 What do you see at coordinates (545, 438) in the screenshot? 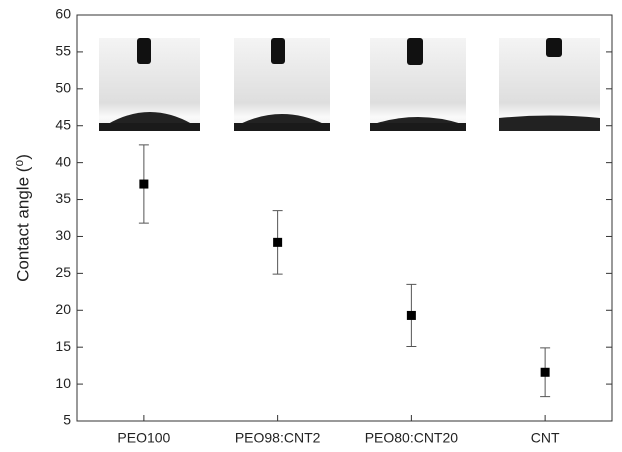
I see `x-tick-label: CNT` at bounding box center [545, 438].